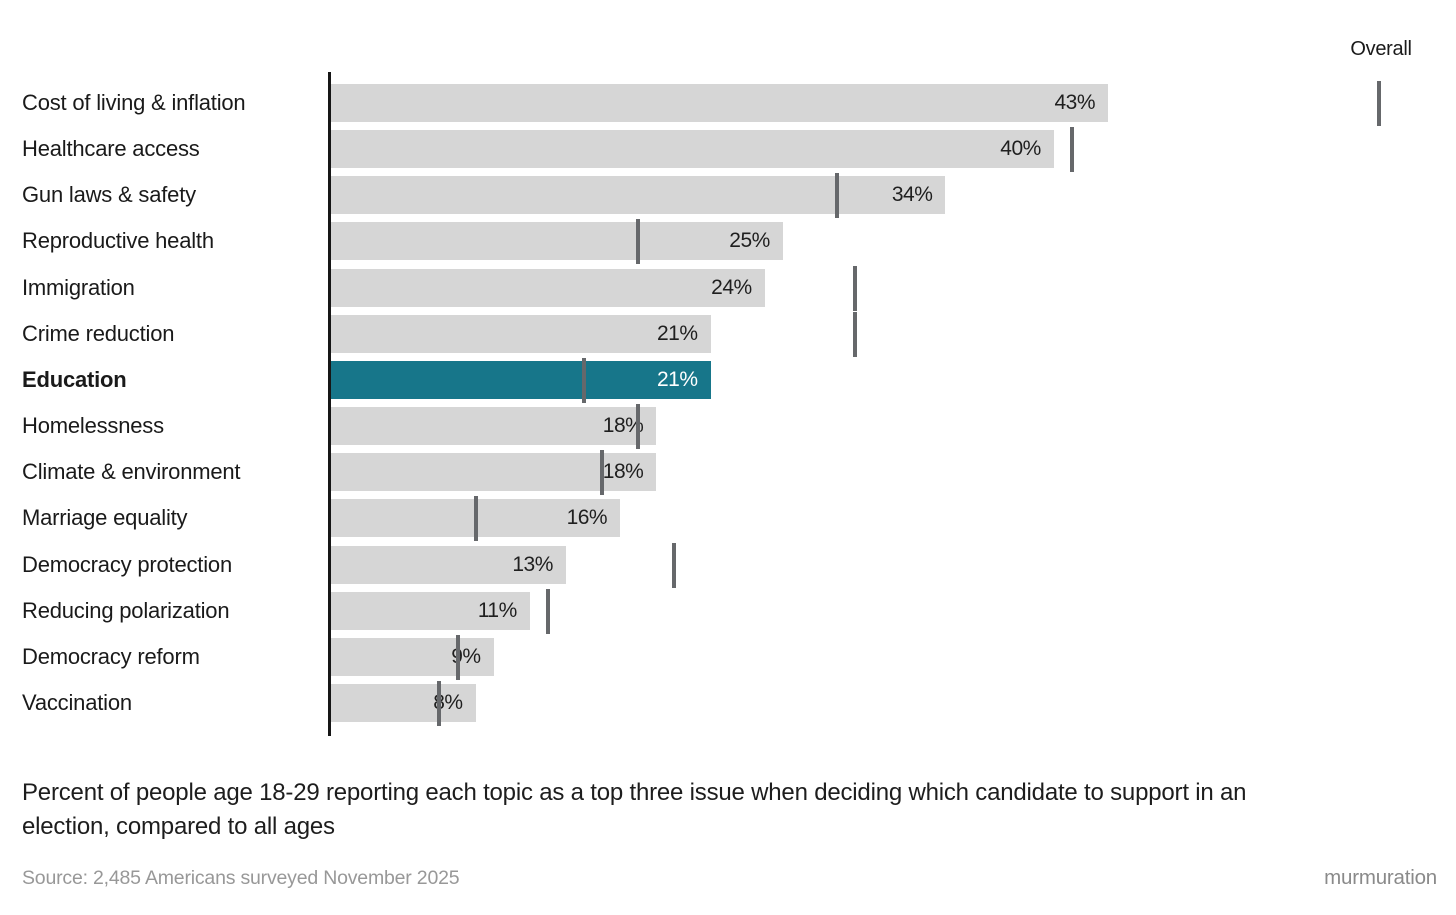  What do you see at coordinates (728, 611) in the screenshot?
I see `bar-row: Reducing polarization 11%` at bounding box center [728, 611].